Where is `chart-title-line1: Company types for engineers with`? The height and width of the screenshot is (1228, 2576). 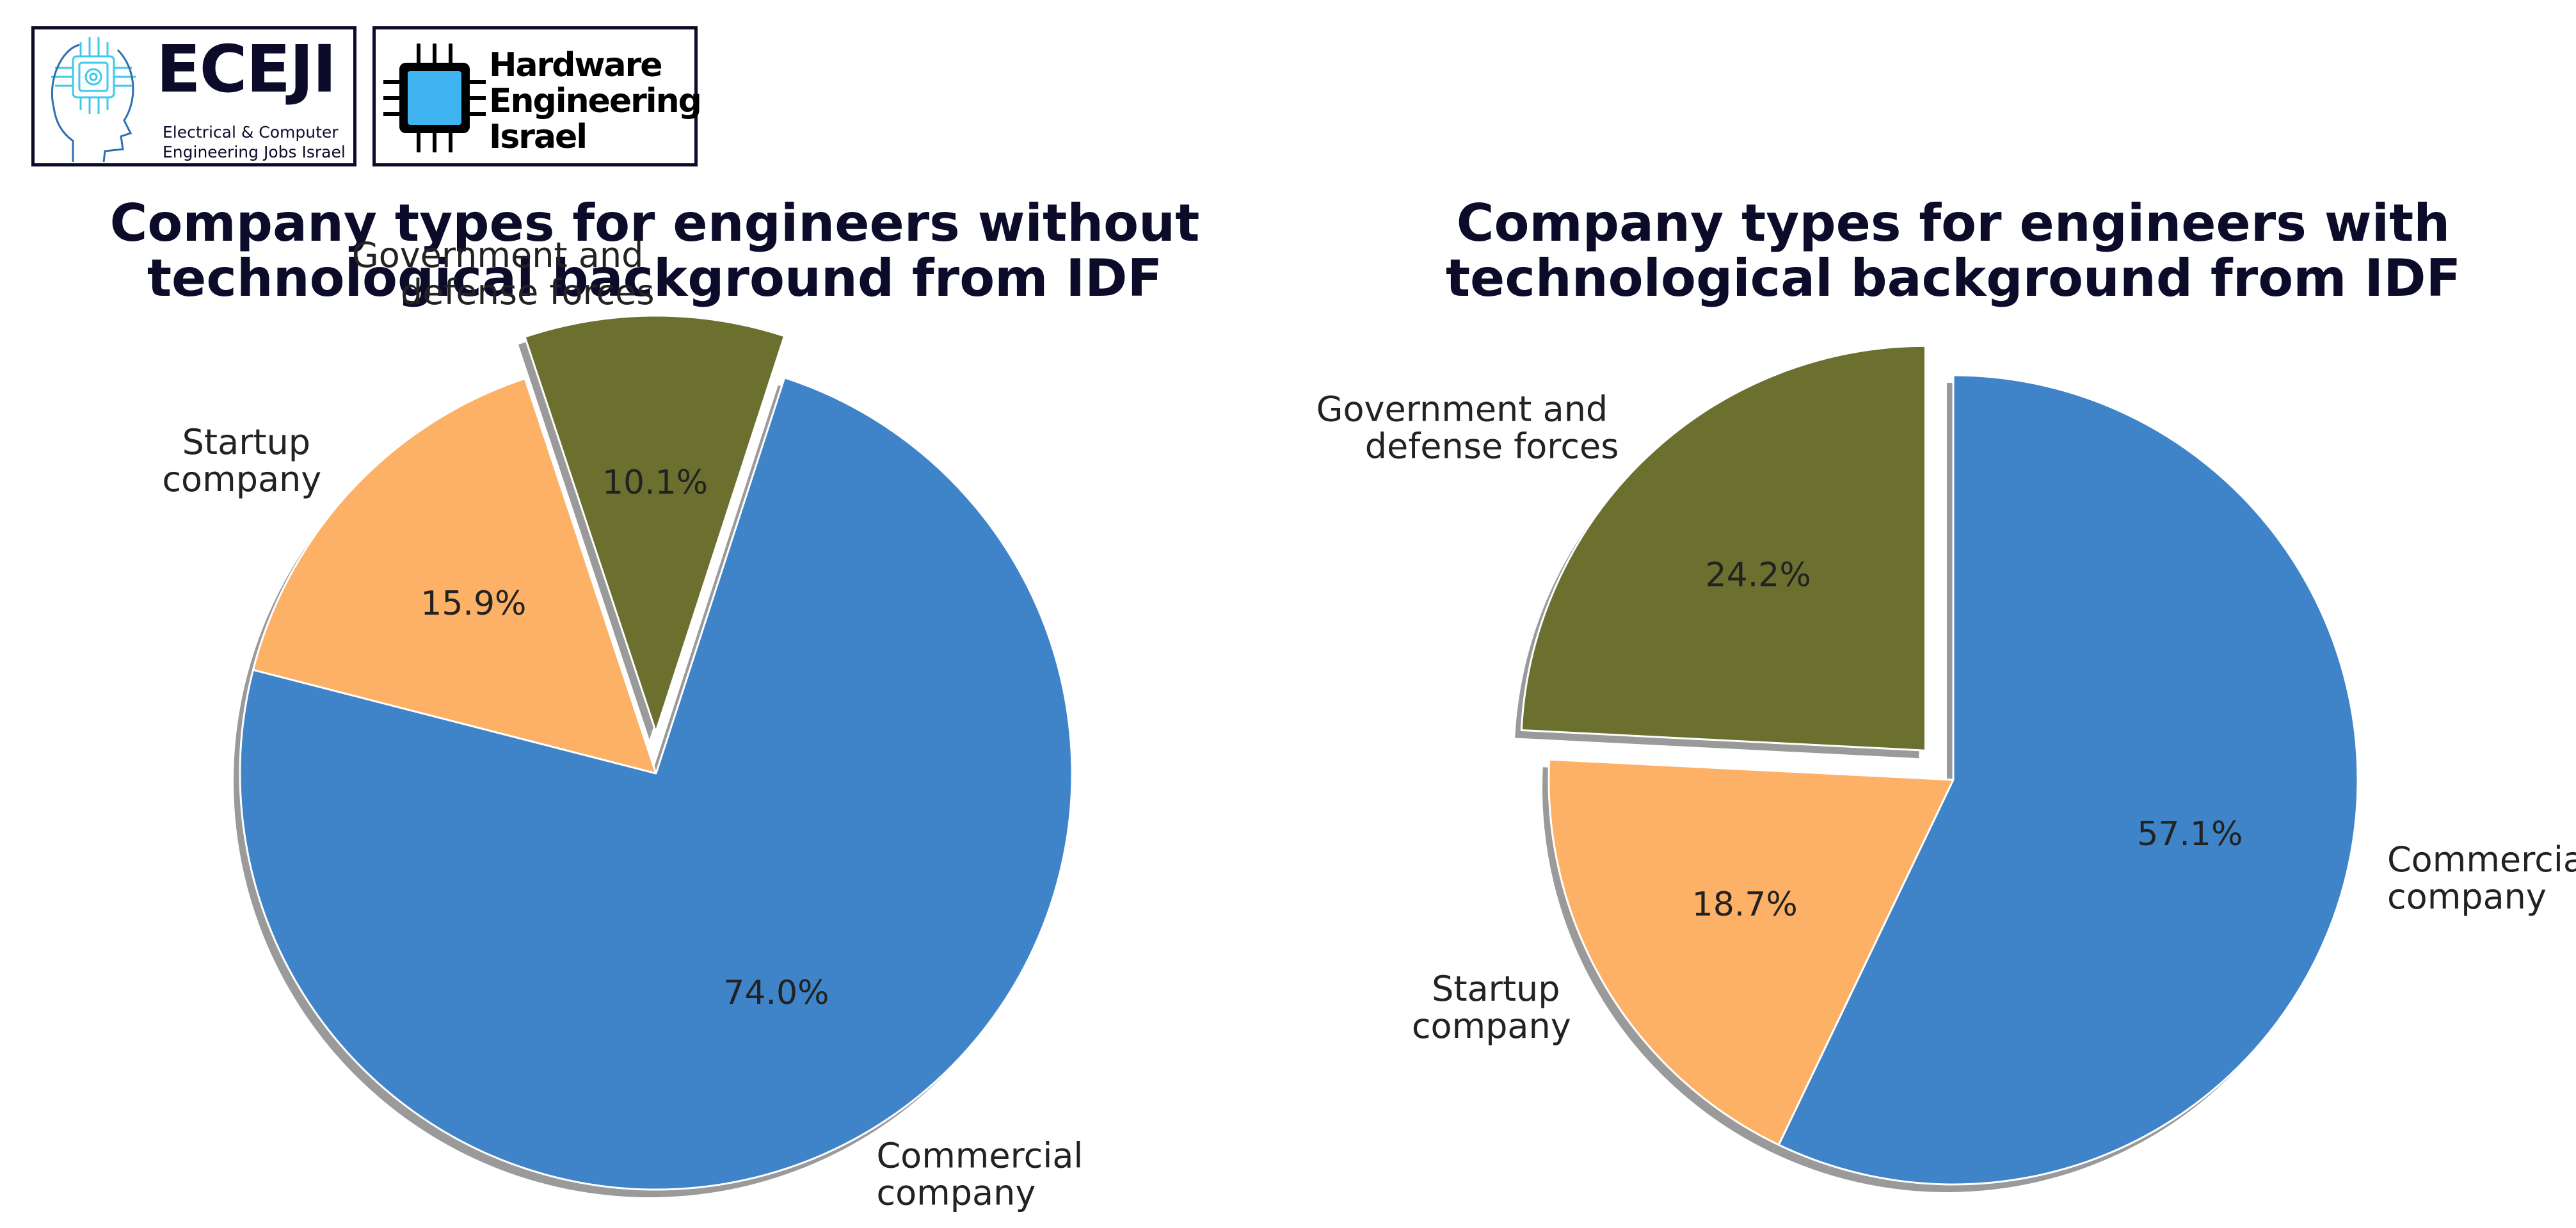
chart-title-line1: Company types for engineers with is located at coordinates (1954, 223).